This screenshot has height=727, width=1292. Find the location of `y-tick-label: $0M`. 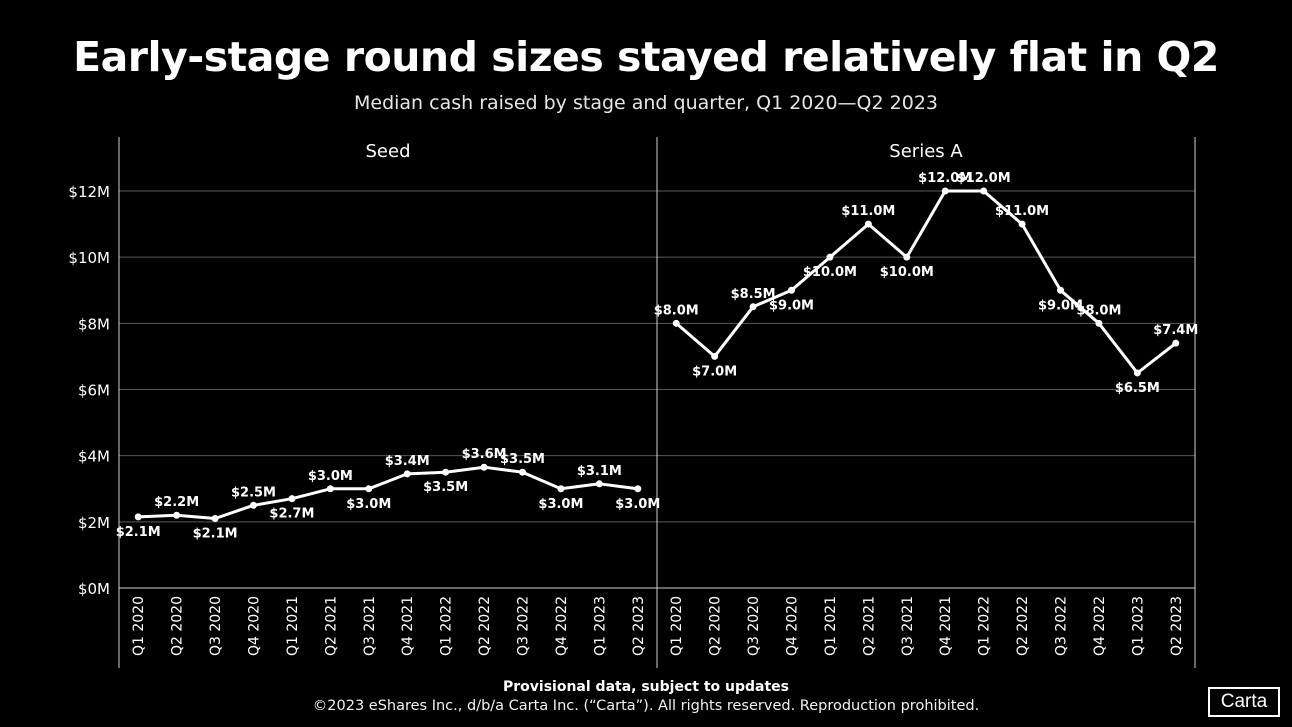

y-tick-label: $0M is located at coordinates (94, 589).